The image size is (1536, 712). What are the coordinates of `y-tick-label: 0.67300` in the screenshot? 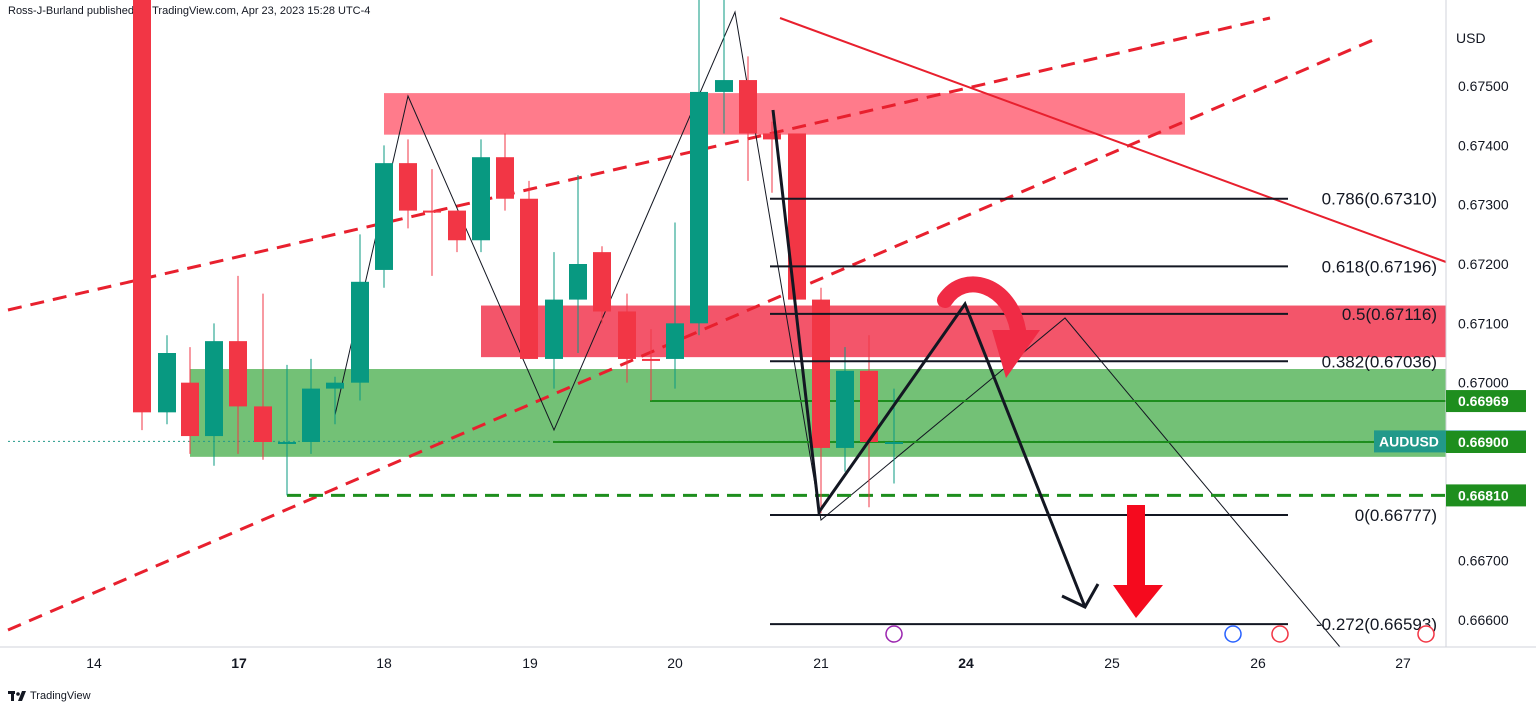 It's located at (1483, 205).